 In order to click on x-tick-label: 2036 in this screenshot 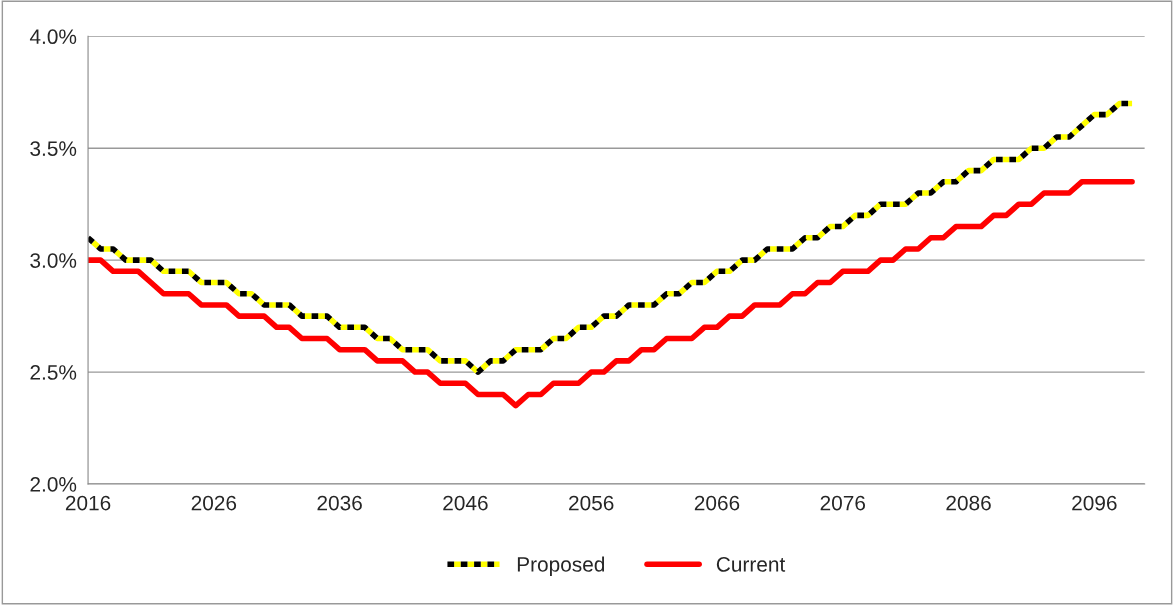, I will do `click(339, 503)`.